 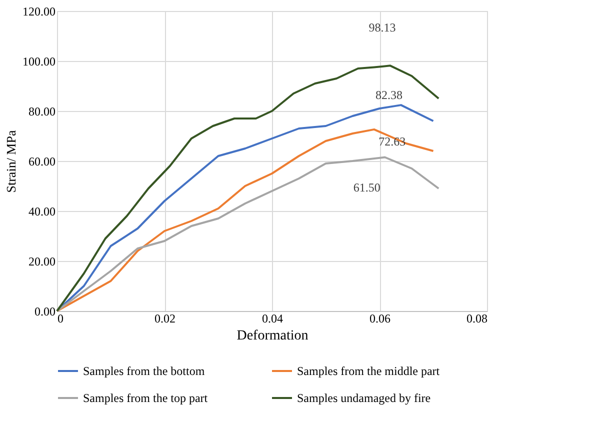 What do you see at coordinates (382, 27) in the screenshot?
I see `annotation: 98.13` at bounding box center [382, 27].